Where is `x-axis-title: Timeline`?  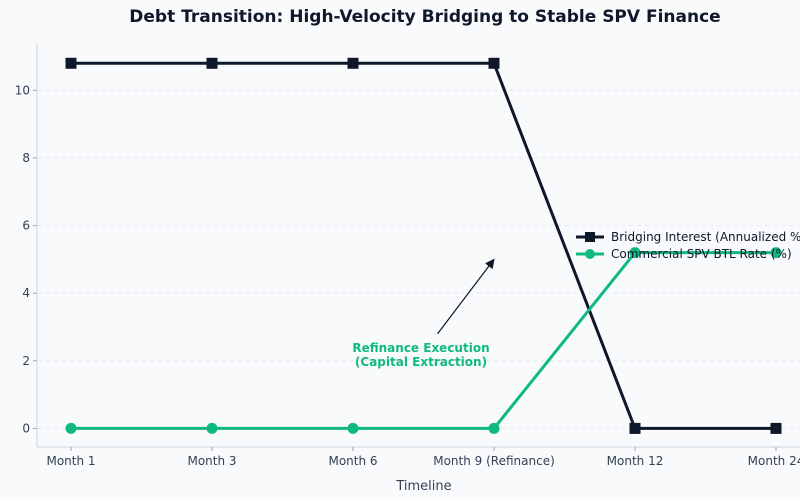
x-axis-title: Timeline is located at coordinates (423, 486).